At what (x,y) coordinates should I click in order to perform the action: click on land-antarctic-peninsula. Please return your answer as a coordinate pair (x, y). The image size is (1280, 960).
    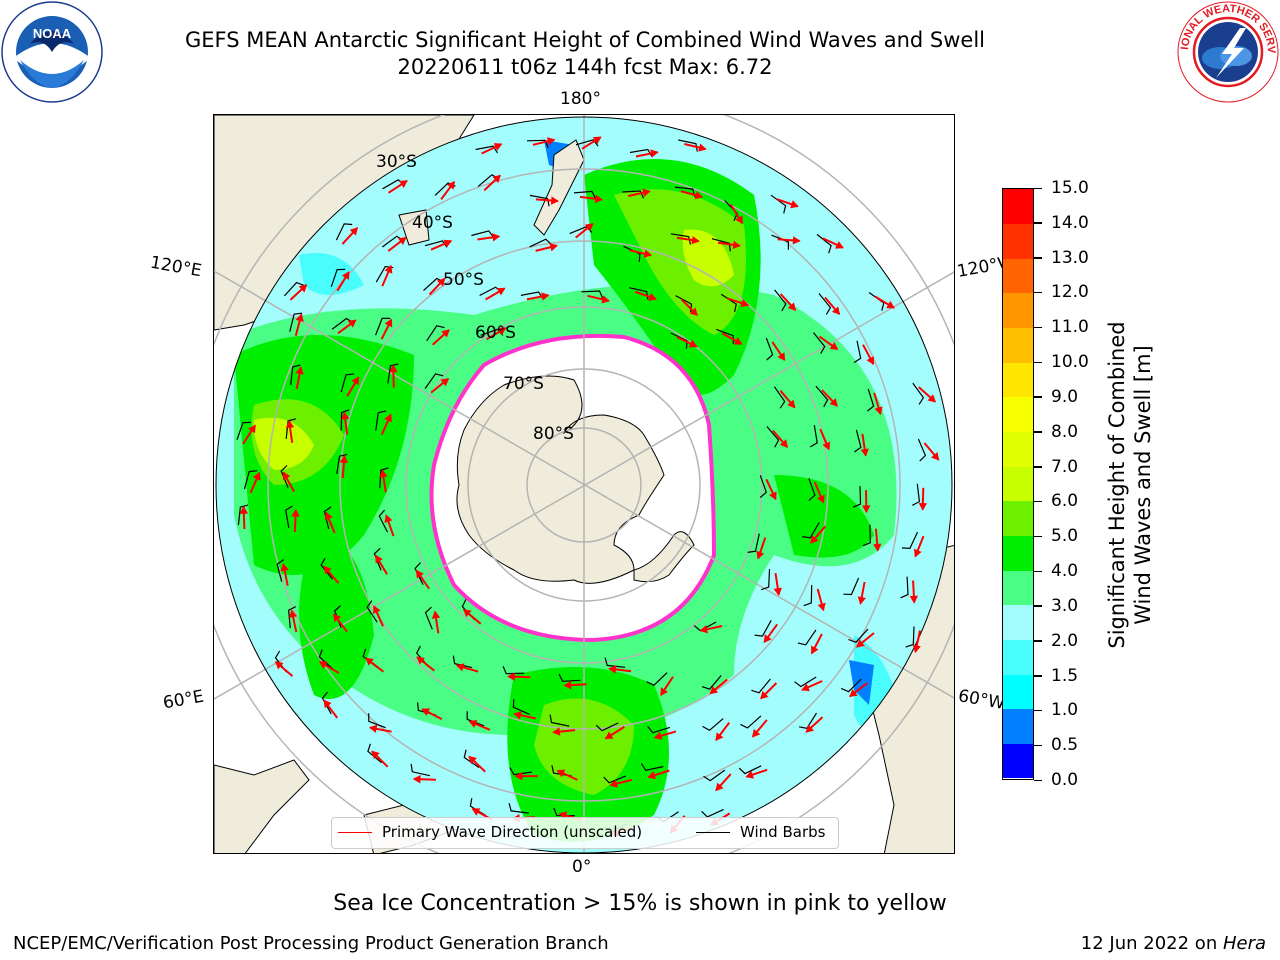
    Looking at the image, I should click on (664, 557).